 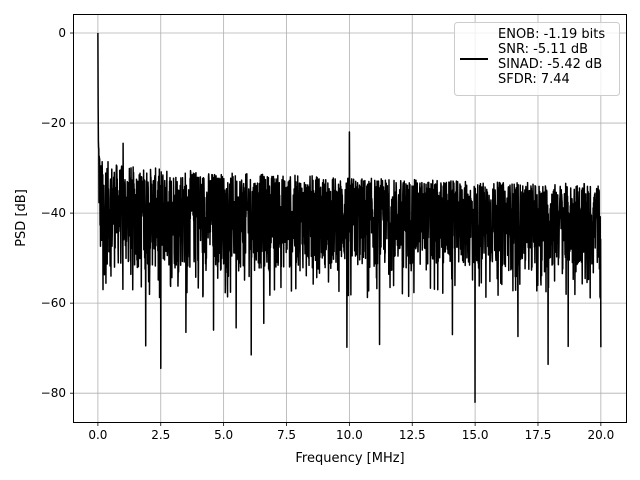 I want to click on x-tick-label: 2.5, so click(x=160, y=435).